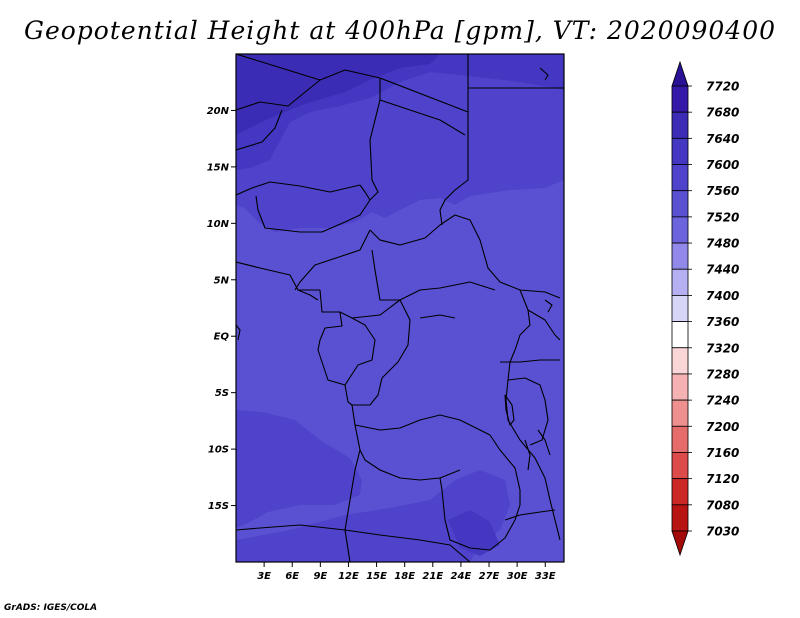 This screenshot has width=800, height=618. What do you see at coordinates (218, 224) in the screenshot?
I see `lat-tick-label: 10N` at bounding box center [218, 224].